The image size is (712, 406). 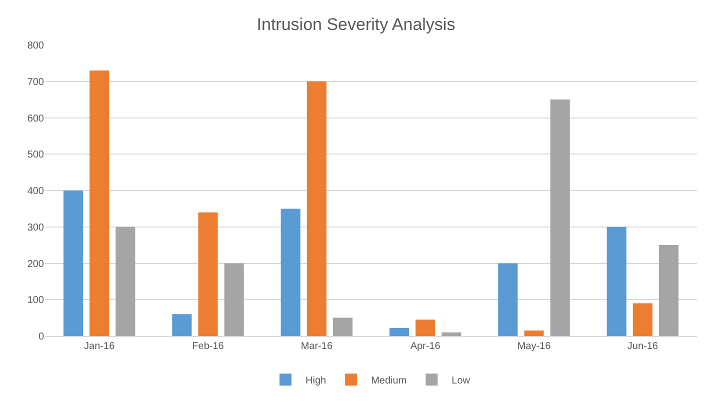 I want to click on x-tick-label: Mar-16, so click(x=316, y=346).